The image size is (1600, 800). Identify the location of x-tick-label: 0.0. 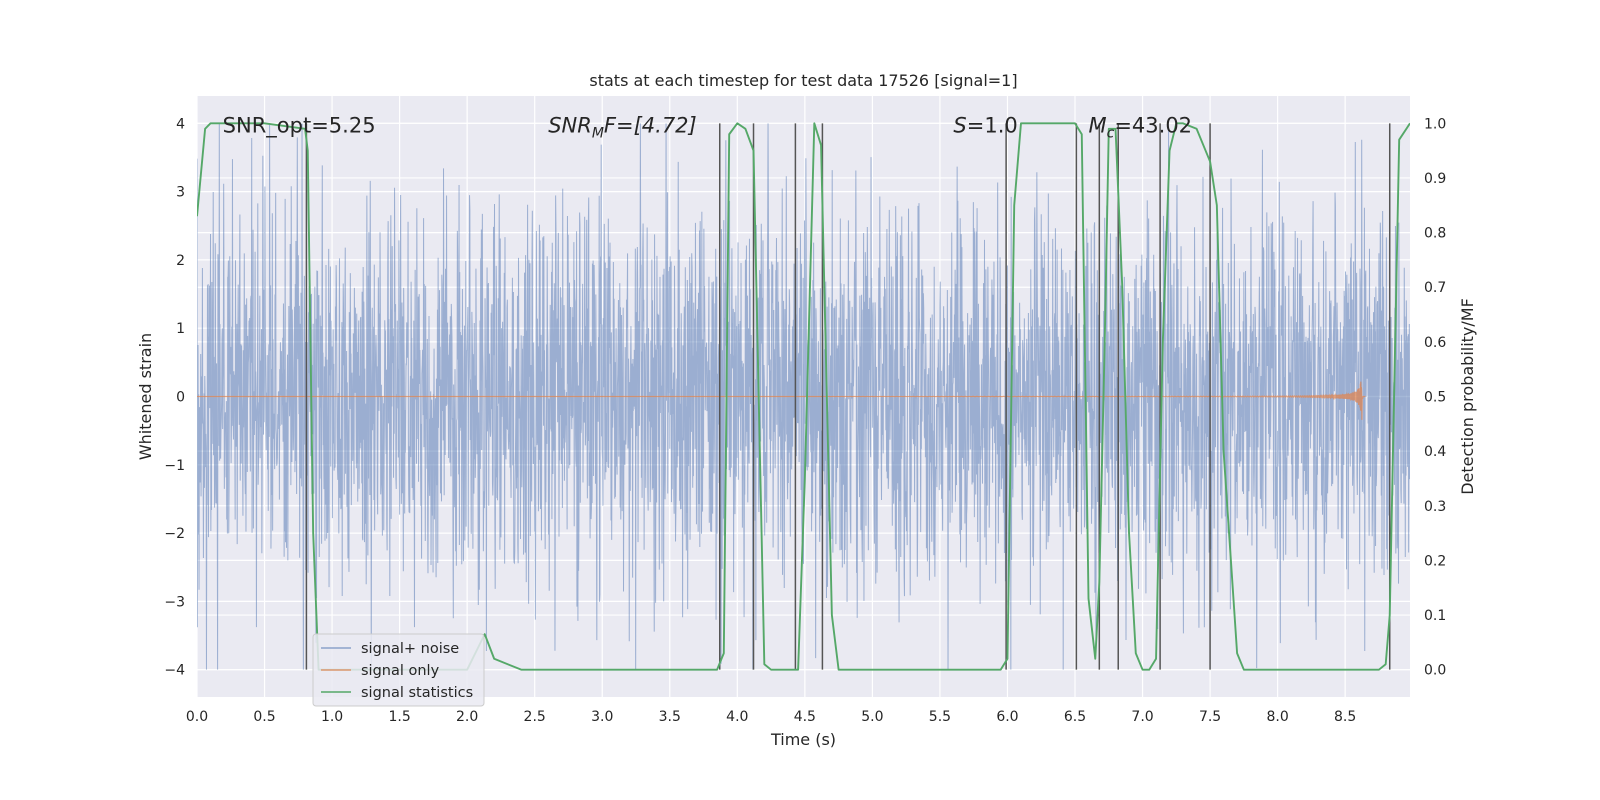
(197, 717).